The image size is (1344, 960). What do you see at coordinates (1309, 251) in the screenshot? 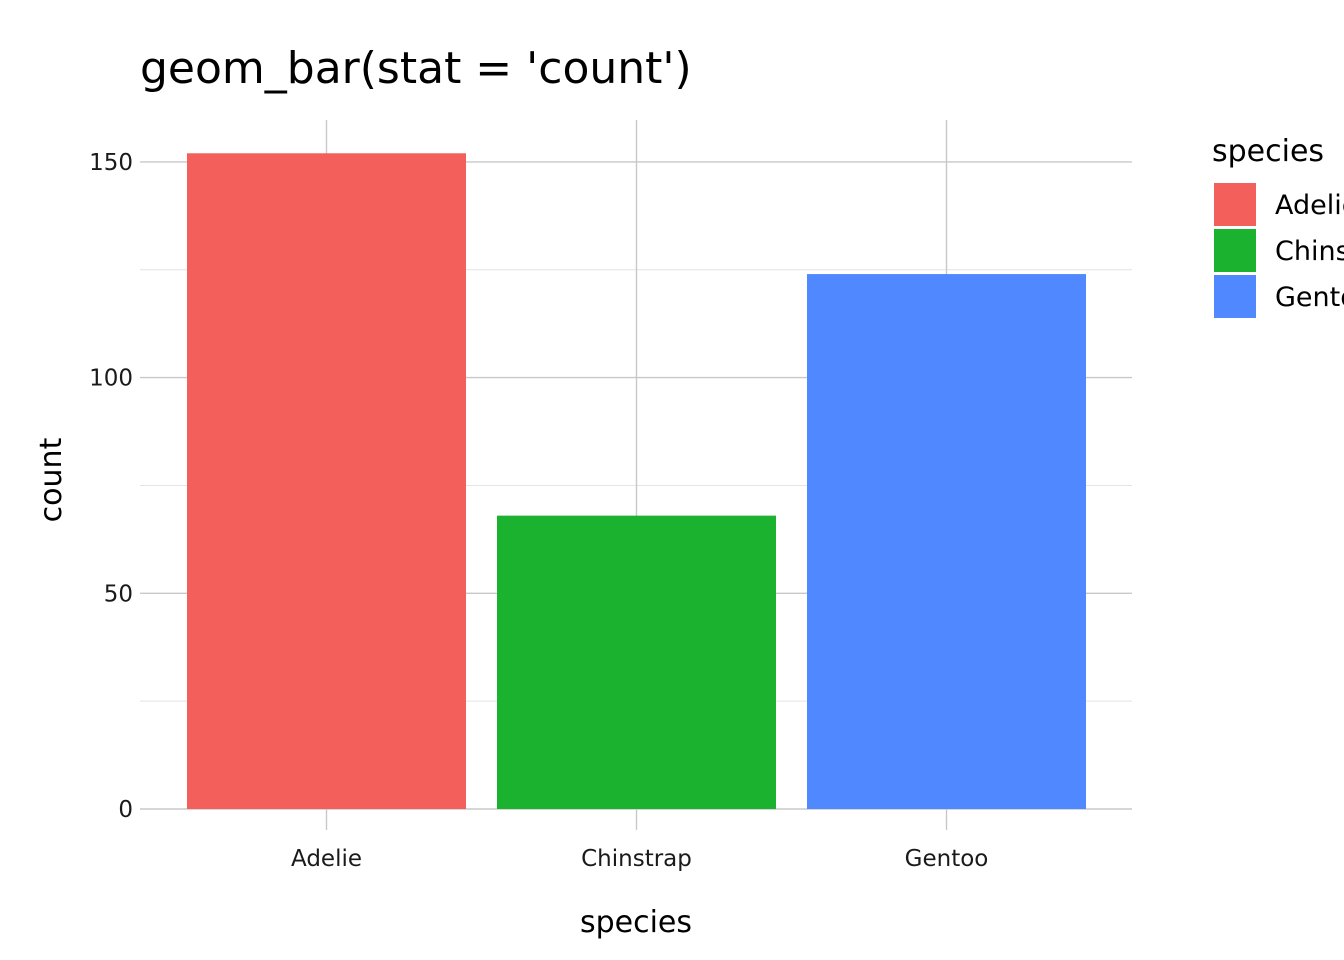
I see `legend-label: Chinstrap` at bounding box center [1309, 251].